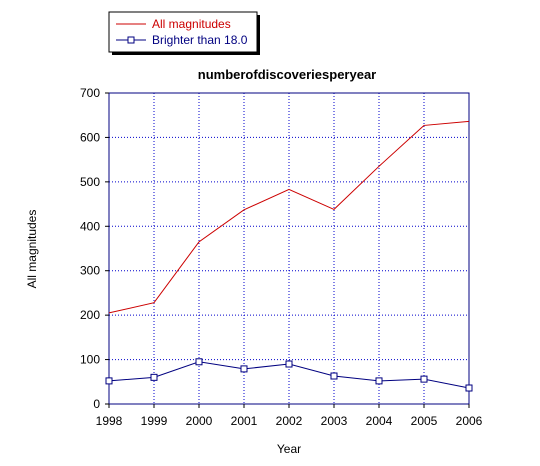 Image resolution: width=540 pixels, height=466 pixels. I want to click on y-tick-label: 700, so click(90, 93).